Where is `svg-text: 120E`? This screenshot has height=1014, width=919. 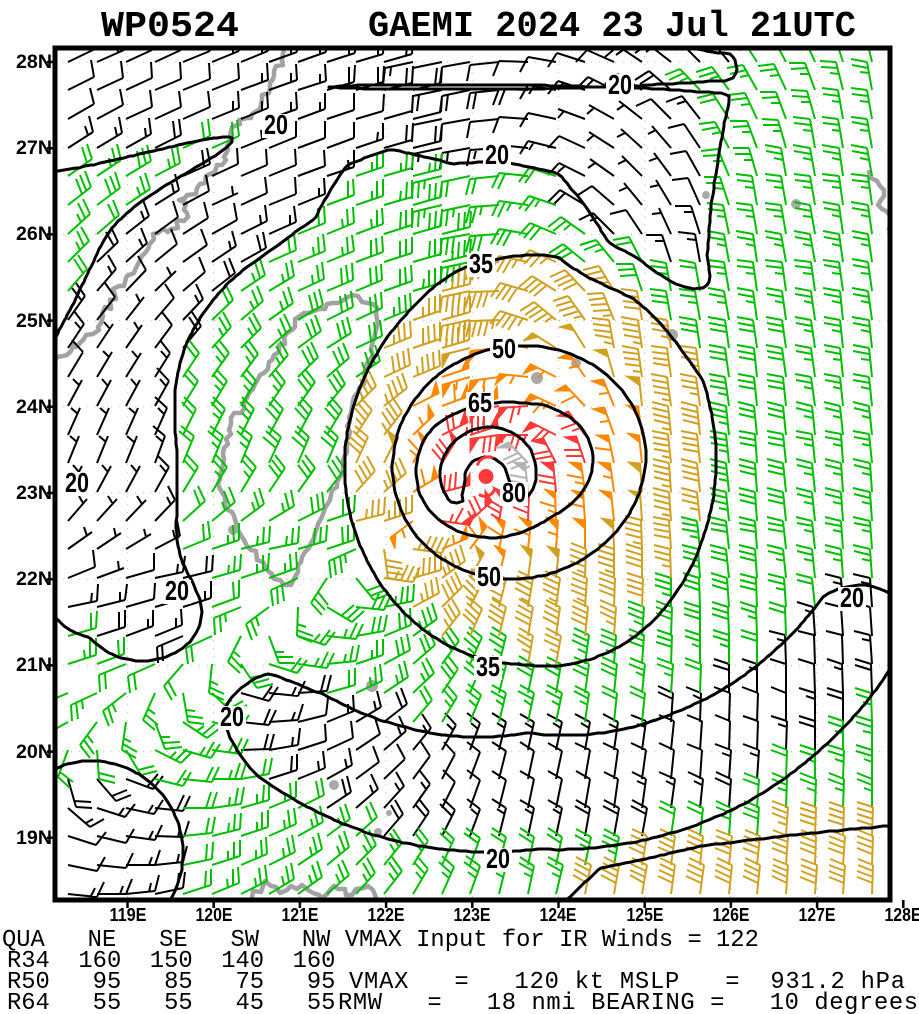 svg-text: 120E is located at coordinates (214, 915).